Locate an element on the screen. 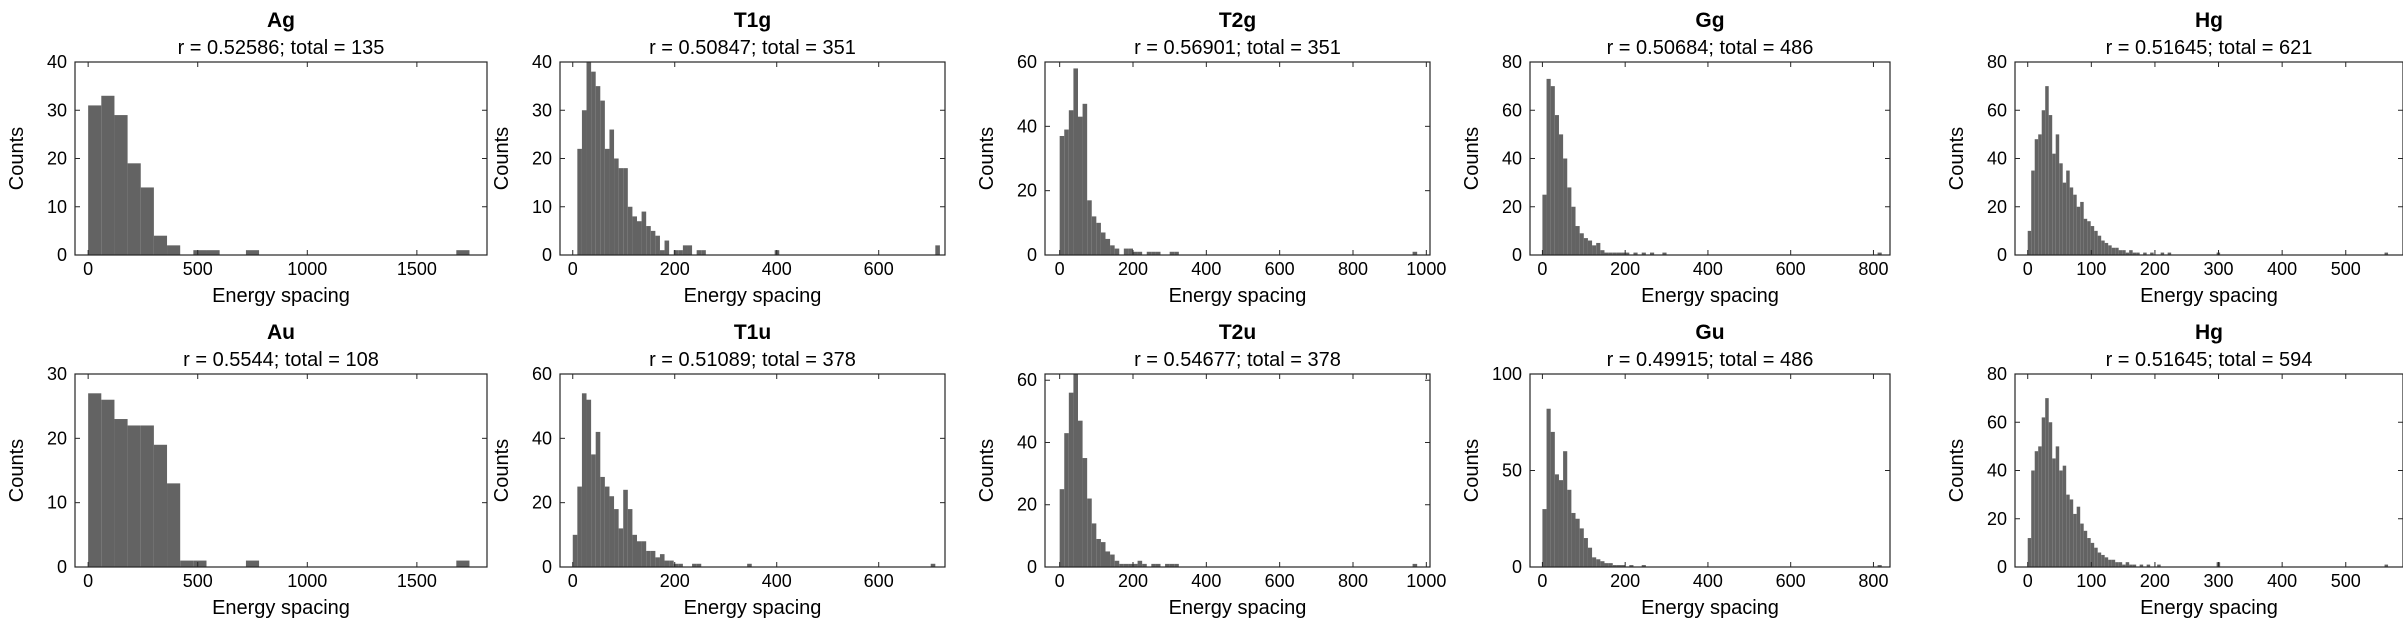 Image resolution: width=2403 pixels, height=625 pixels. y-tick-label: 50 is located at coordinates (1512, 471).